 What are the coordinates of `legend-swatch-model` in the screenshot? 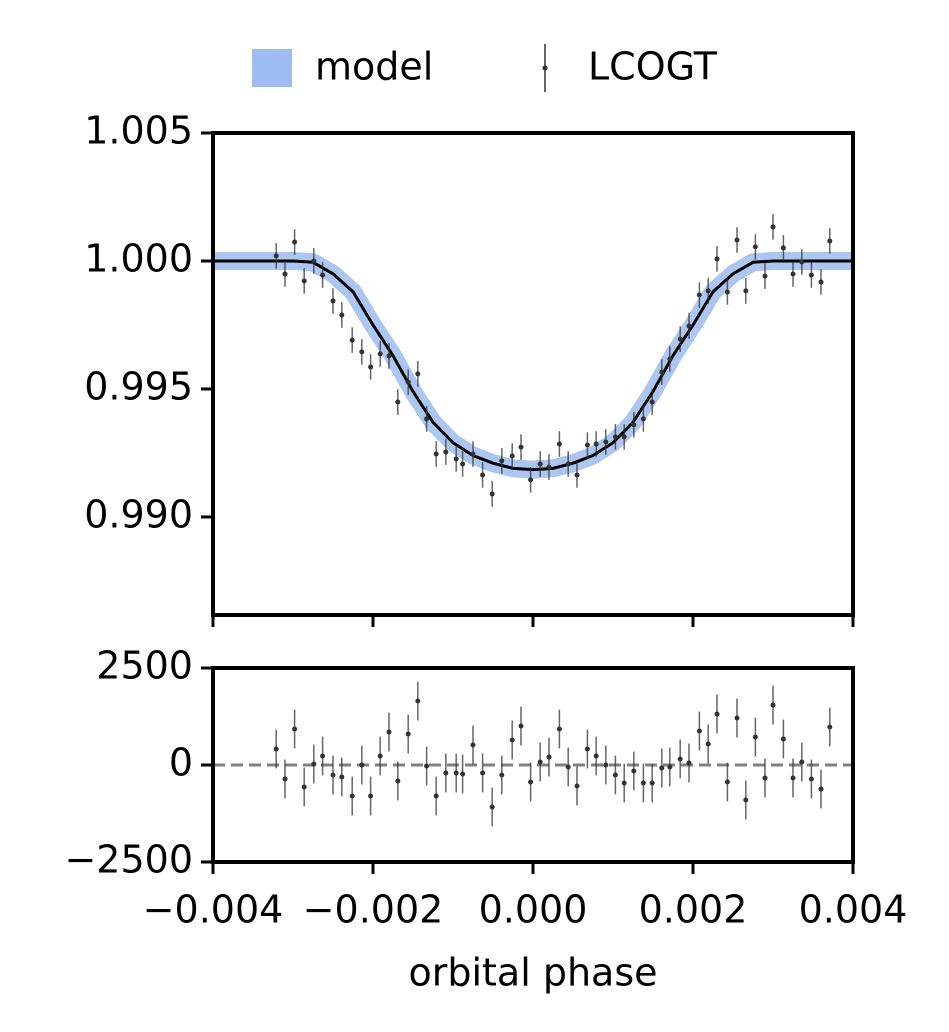 It's located at (272, 68).